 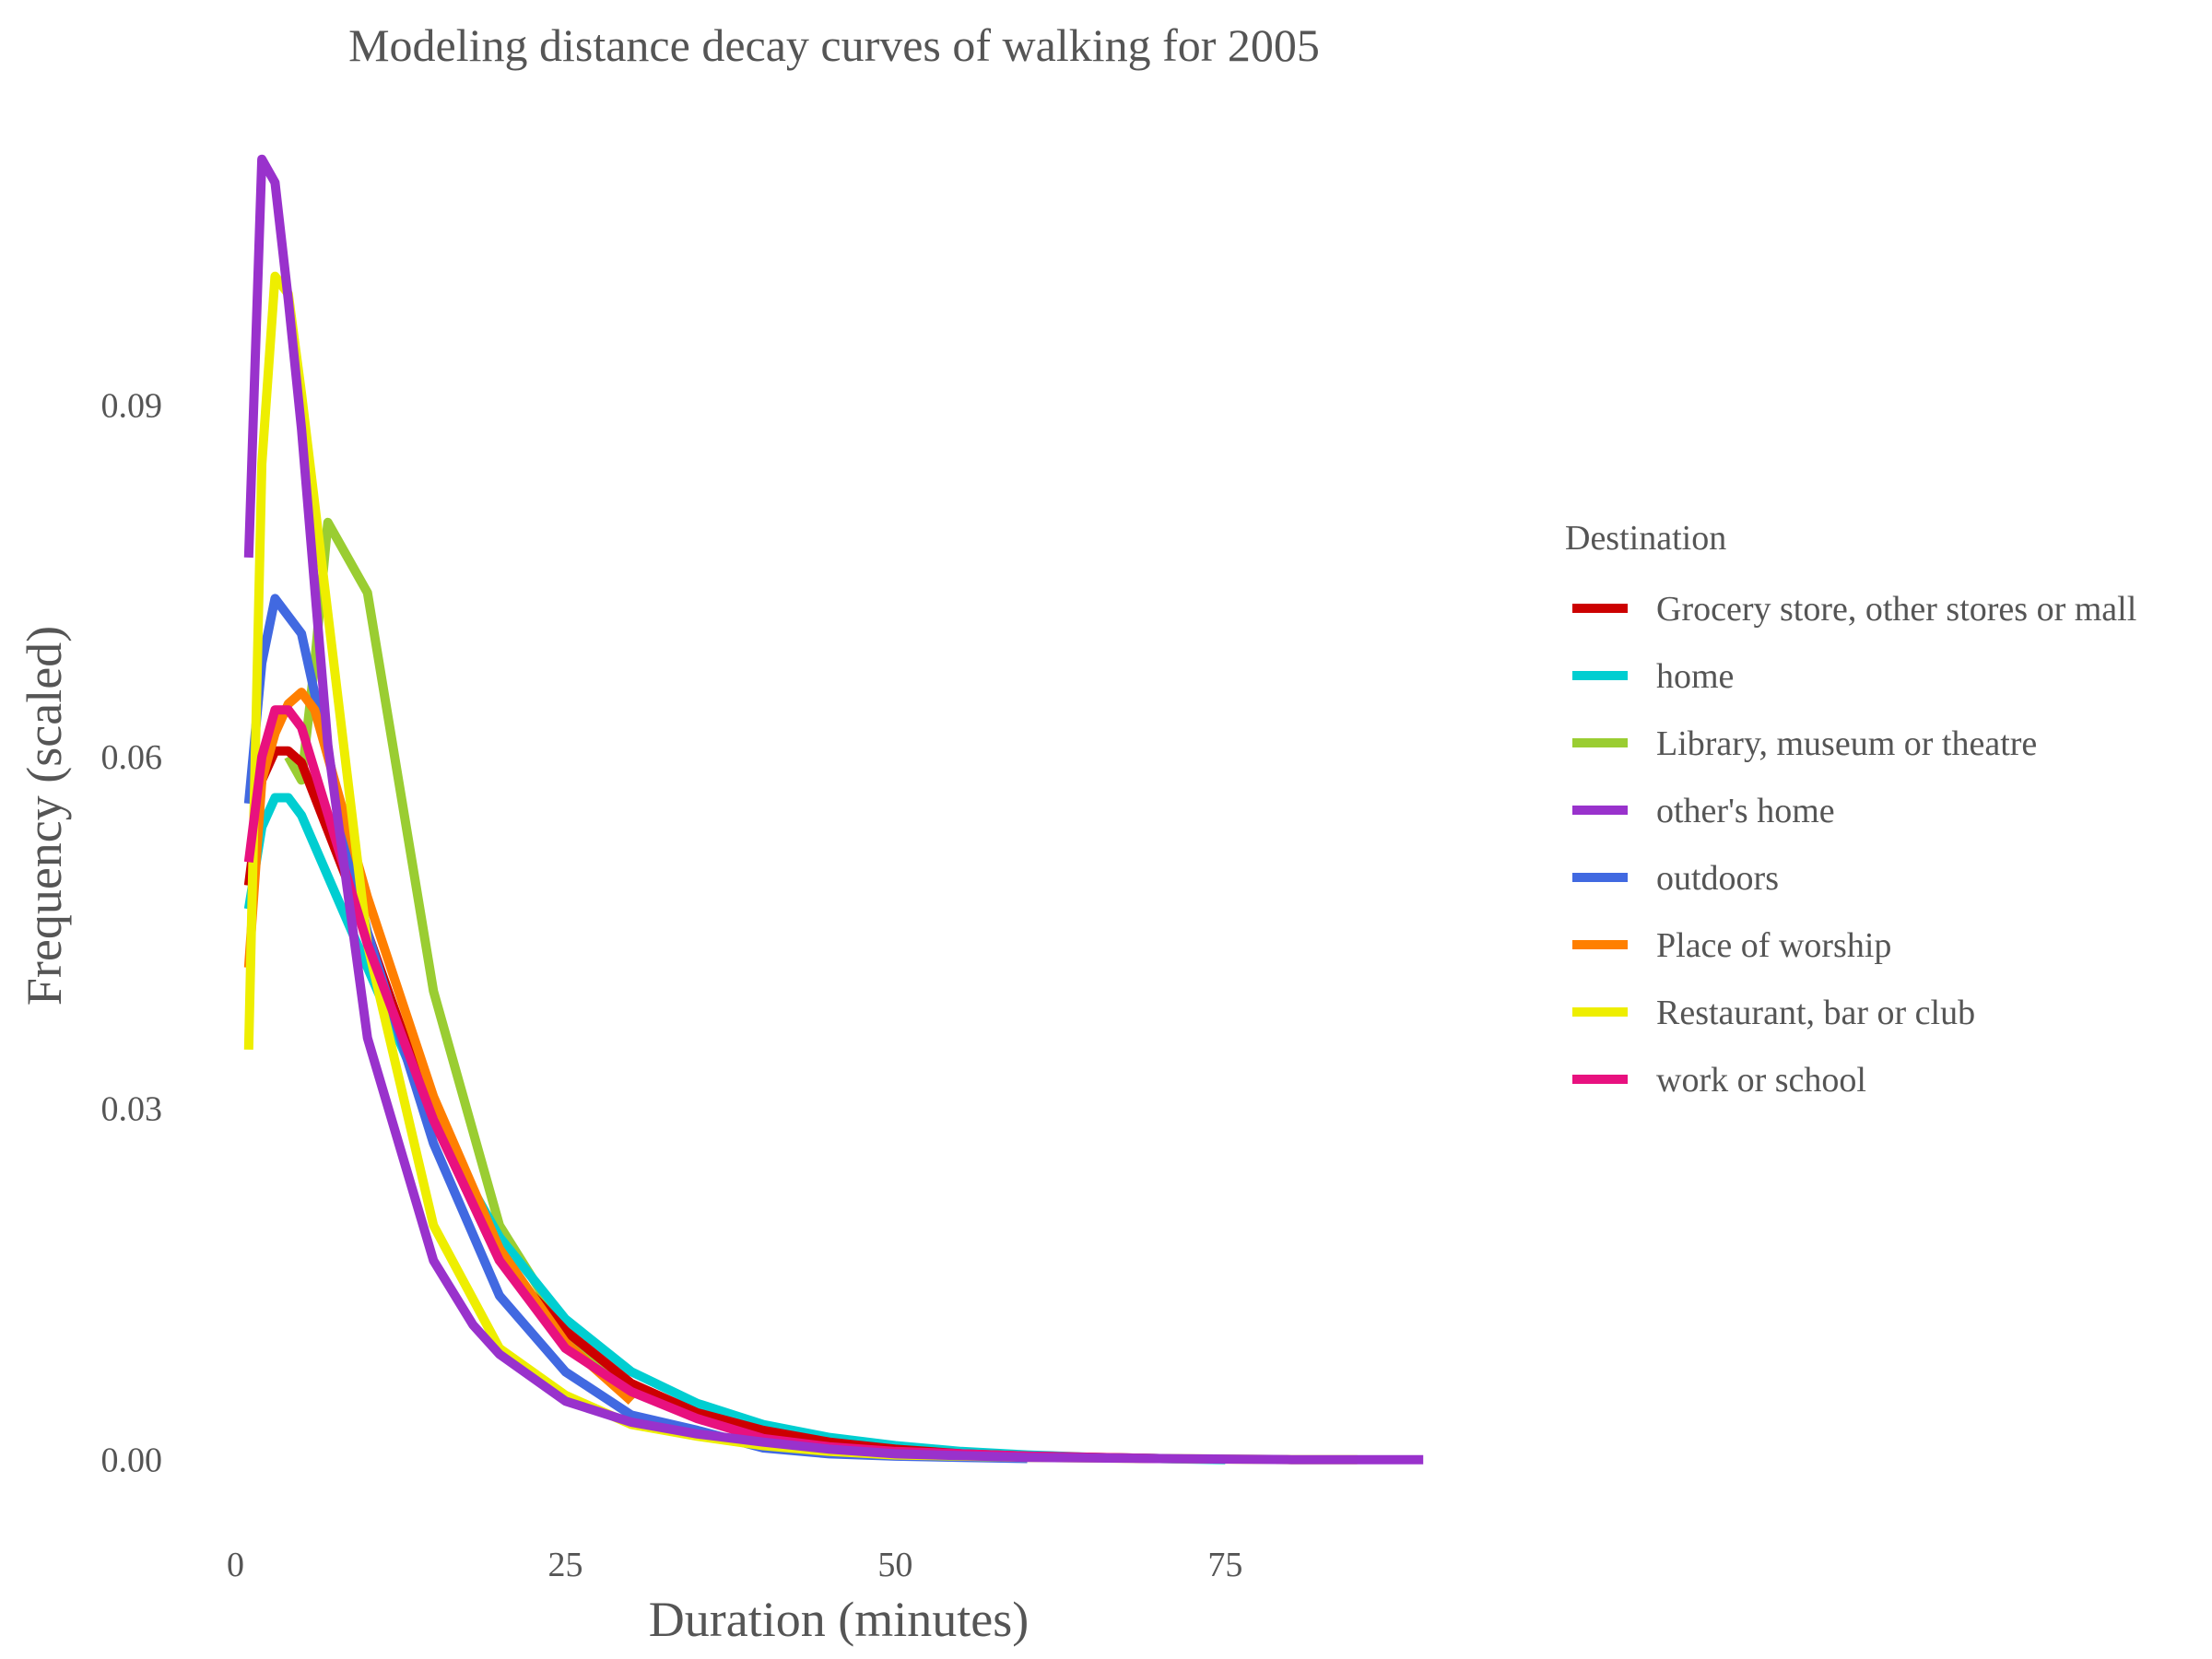 I want to click on legend-item-home: home, so click(x=1653, y=676).